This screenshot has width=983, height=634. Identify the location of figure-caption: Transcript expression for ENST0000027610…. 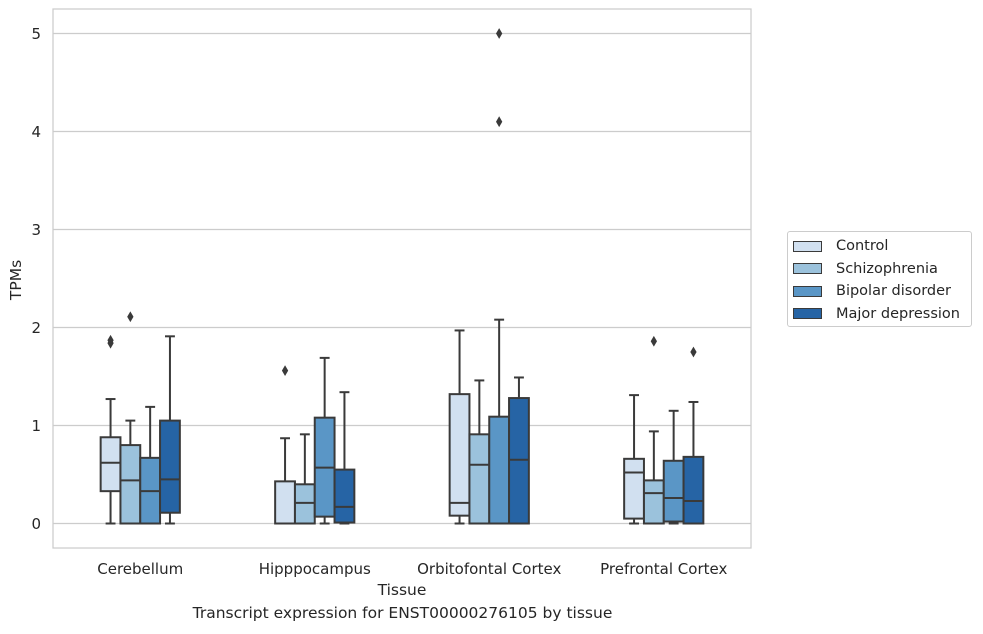
(402, 613).